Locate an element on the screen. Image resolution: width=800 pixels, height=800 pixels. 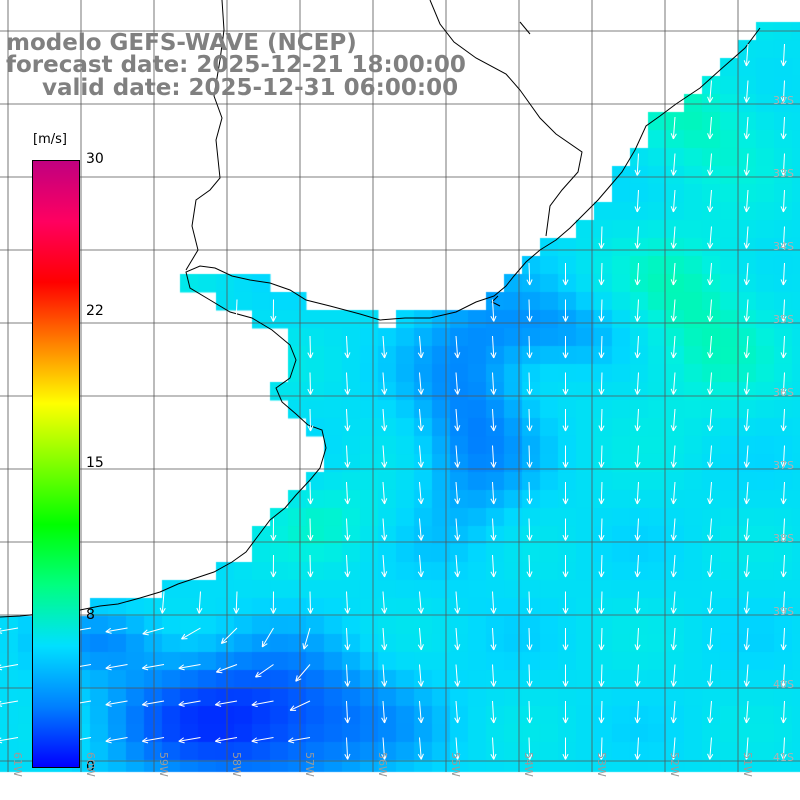
lon-label-56w: 56W is located at coordinates (382, 764).